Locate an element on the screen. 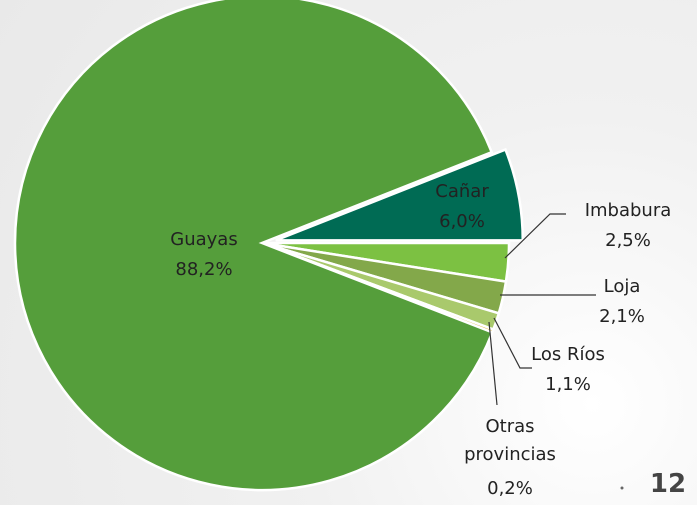  slice-value: 2,5% is located at coordinates (628, 240).